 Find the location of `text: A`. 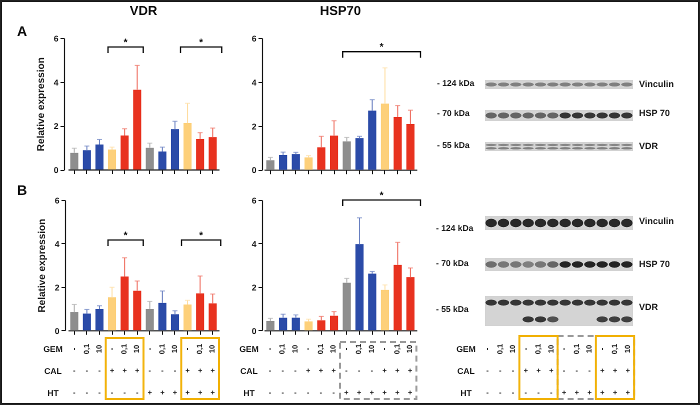

text: A is located at coordinates (22, 31).